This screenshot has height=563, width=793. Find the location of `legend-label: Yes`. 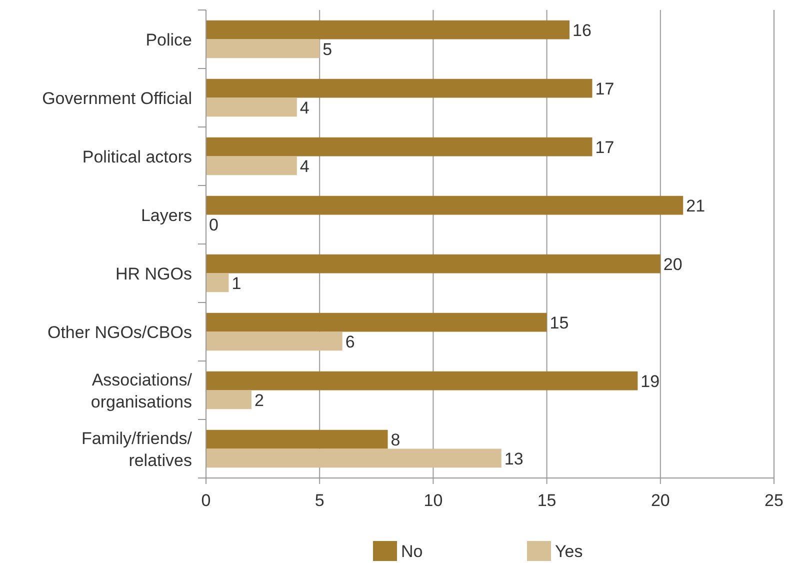

legend-label: Yes is located at coordinates (569, 552).